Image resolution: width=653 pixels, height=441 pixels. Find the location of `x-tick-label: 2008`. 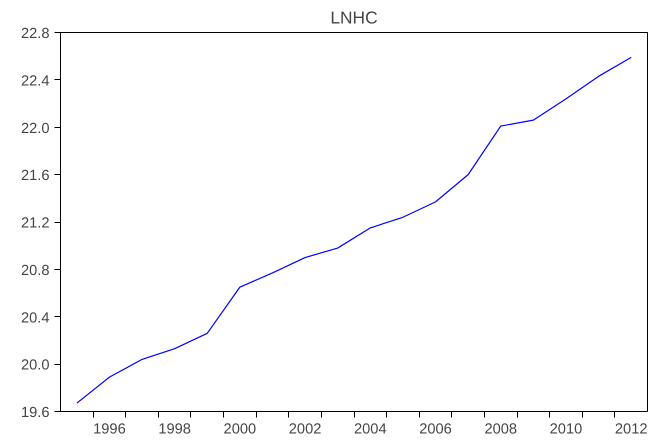

x-tick-label: 2008 is located at coordinates (501, 430).